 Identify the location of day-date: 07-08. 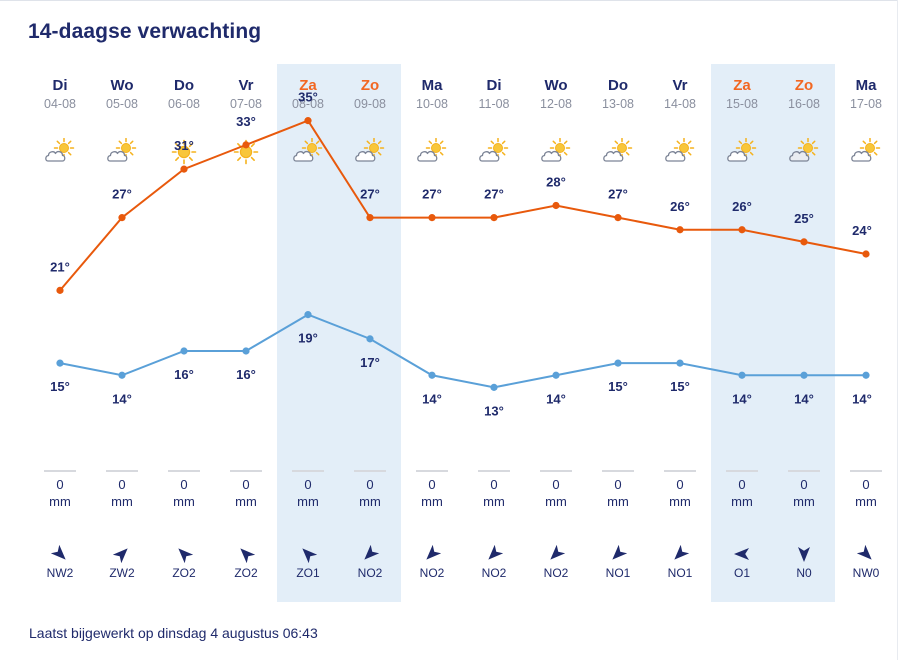
(246, 104).